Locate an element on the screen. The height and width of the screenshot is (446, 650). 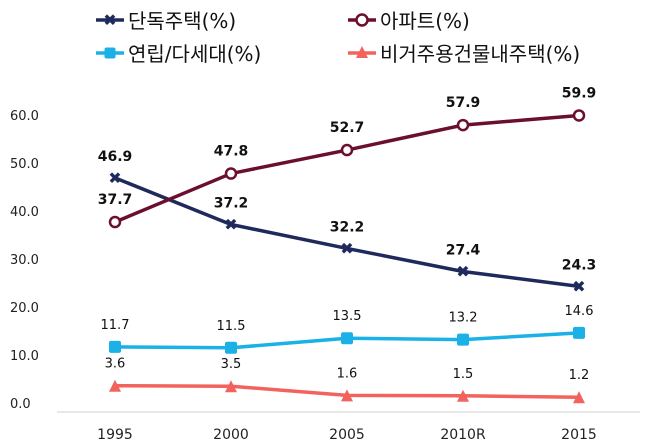
legend-marker-non-residential is located at coordinates (362, 52).